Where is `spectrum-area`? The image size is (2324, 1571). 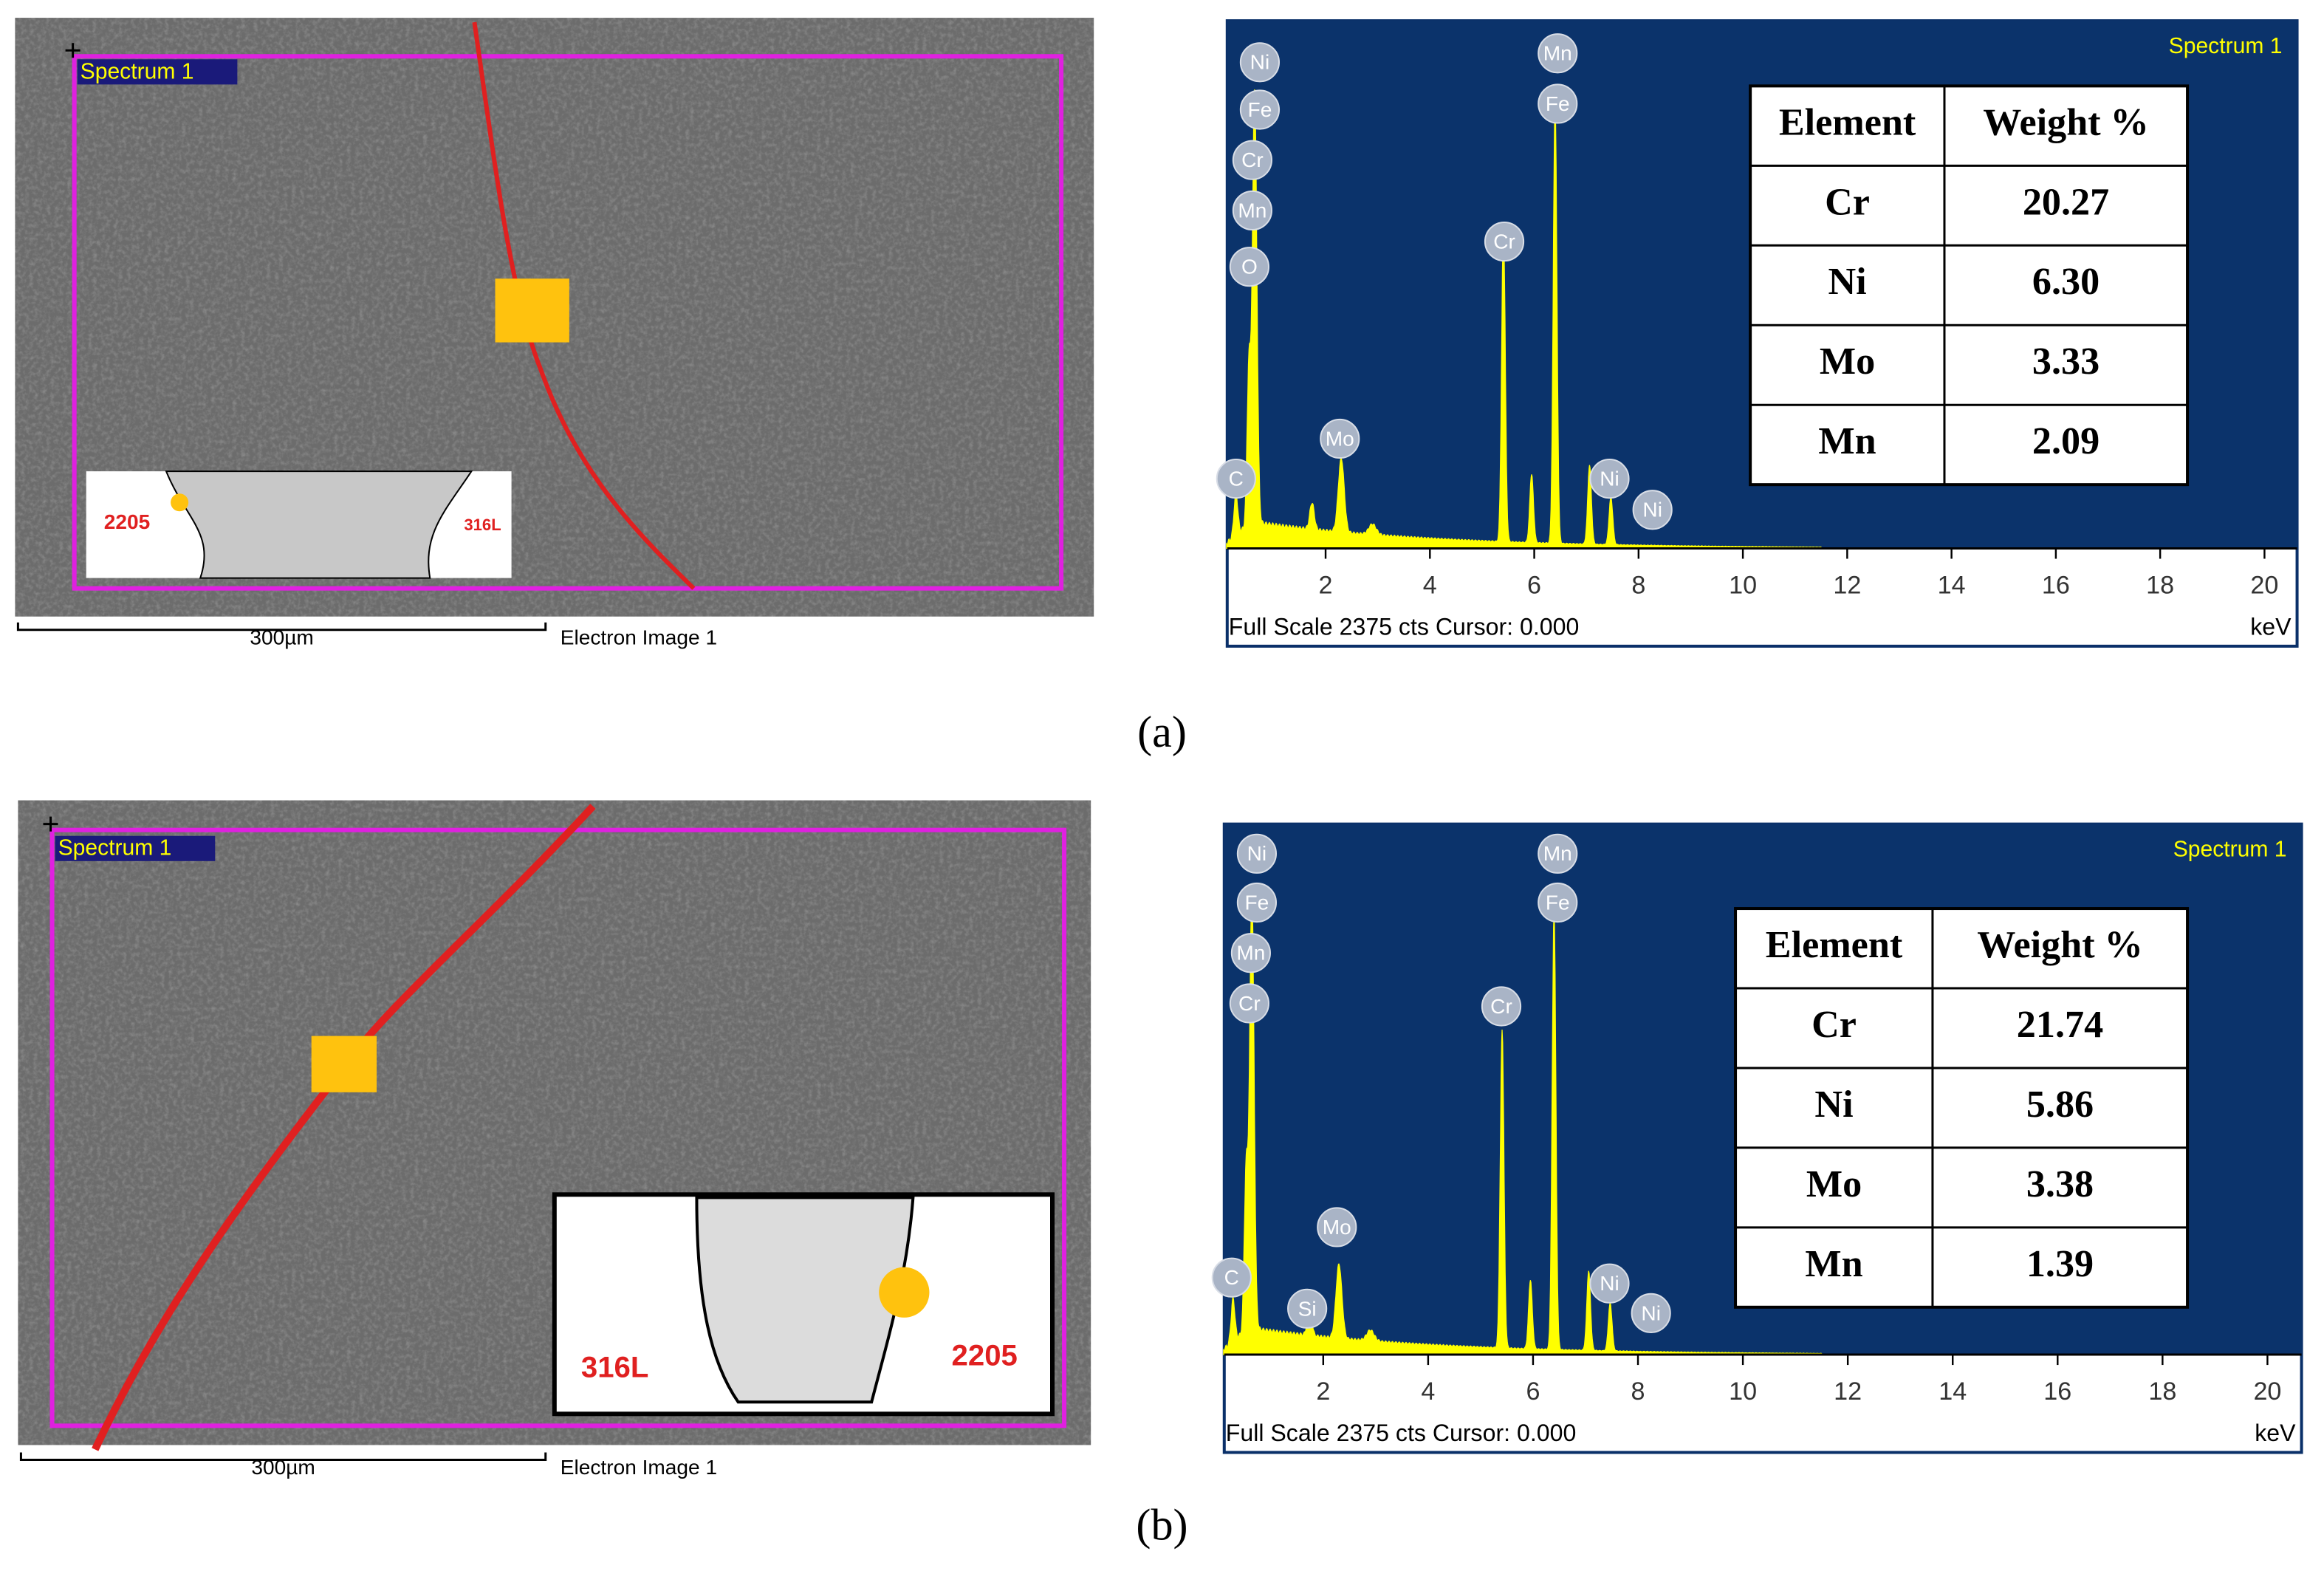
spectrum-area is located at coordinates (568, 322).